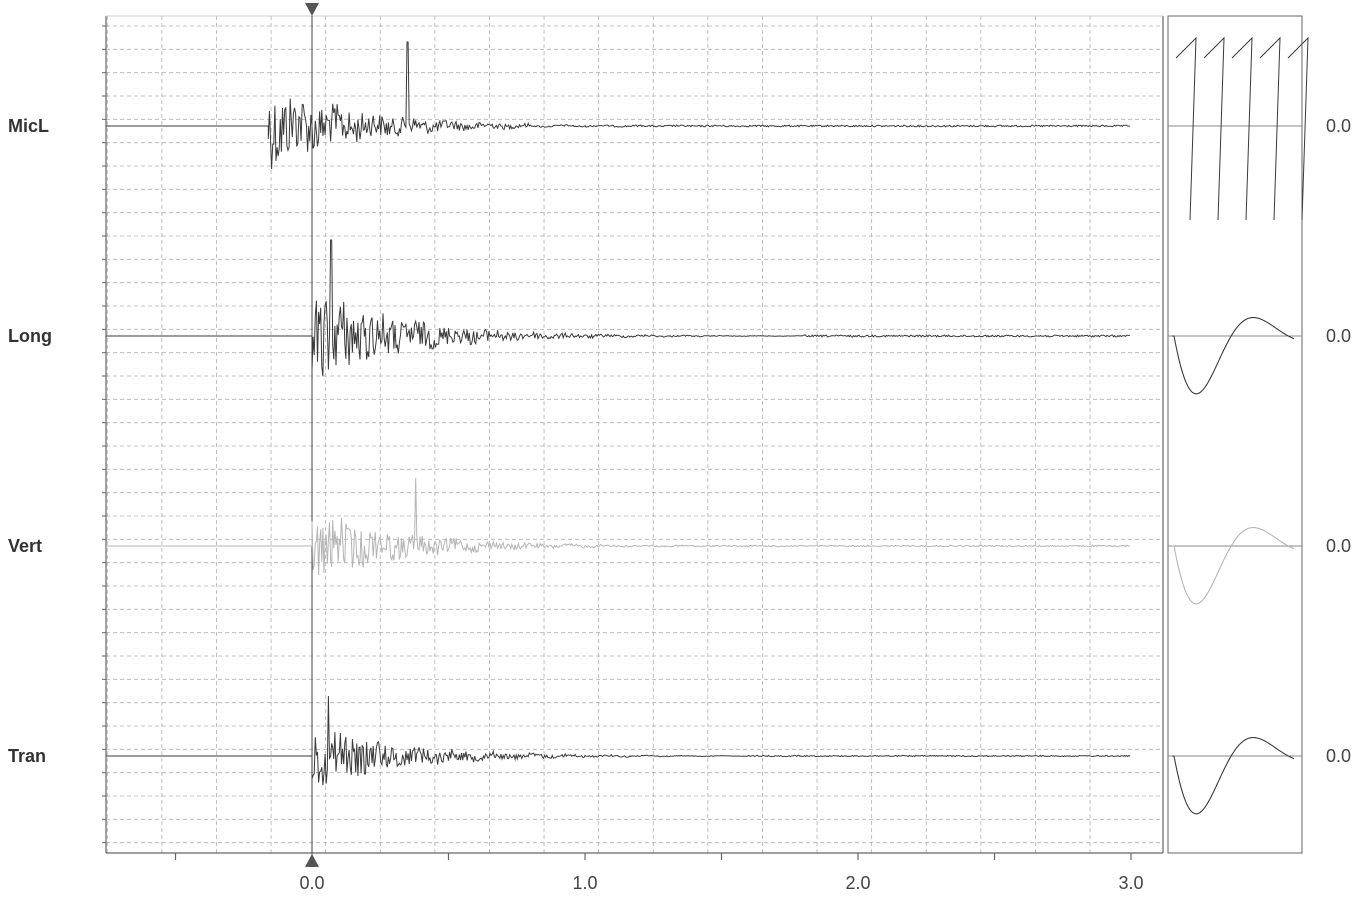 This screenshot has width=1372, height=898. Describe the element at coordinates (312, 860) in the screenshot. I see `trigger-marker-bottom-icon` at that location.